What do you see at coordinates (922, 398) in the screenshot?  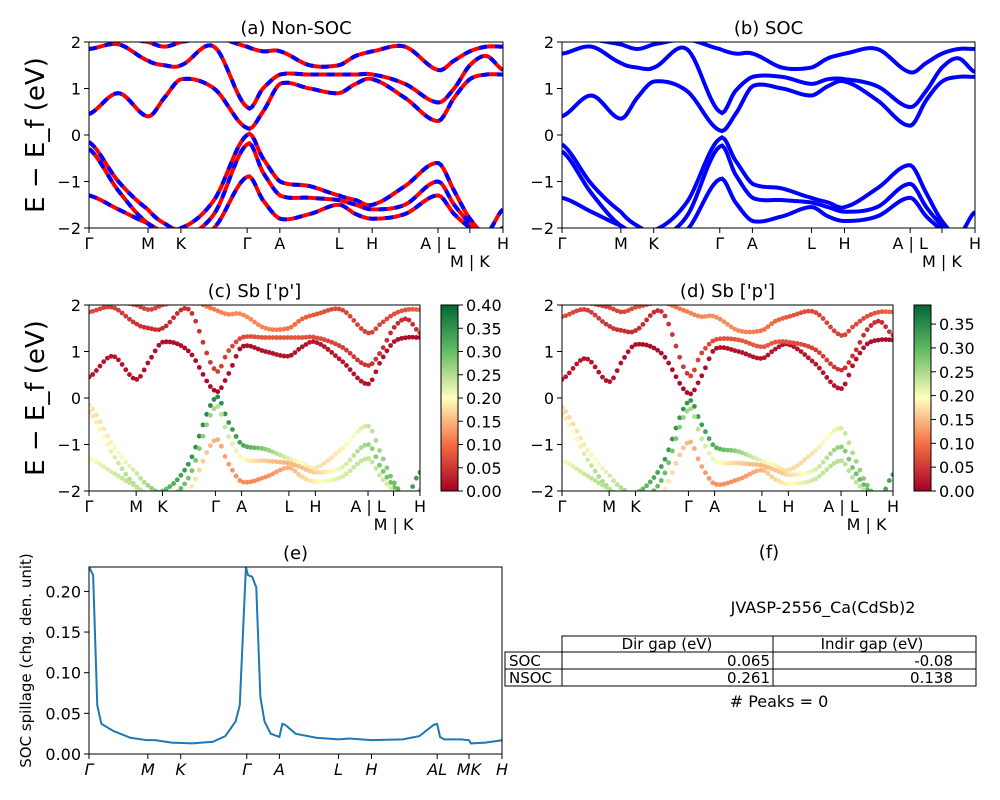 I see `colorbar` at bounding box center [922, 398].